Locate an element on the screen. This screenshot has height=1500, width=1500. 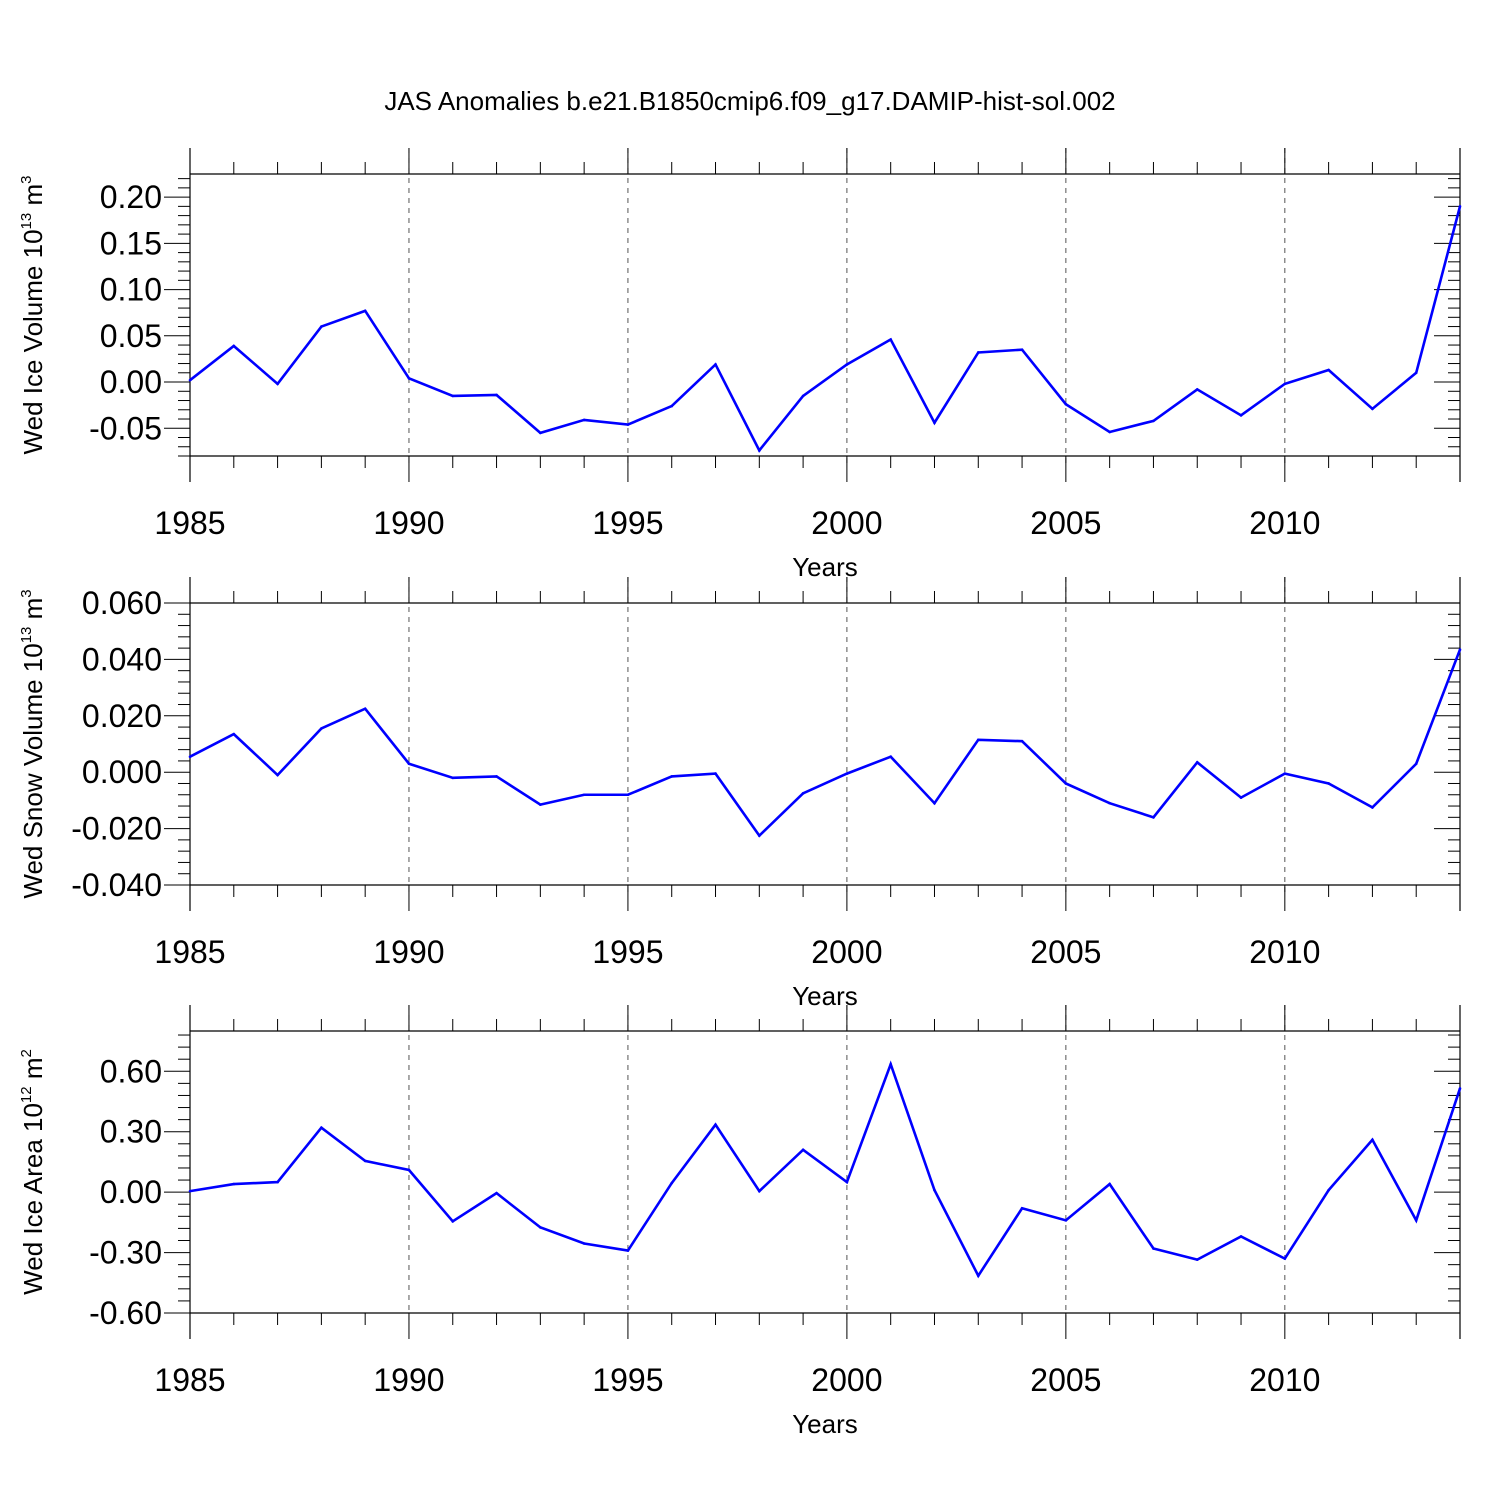
y-axis-label: Wed Ice Area 1012 m2 is located at coordinates (33, 1172).